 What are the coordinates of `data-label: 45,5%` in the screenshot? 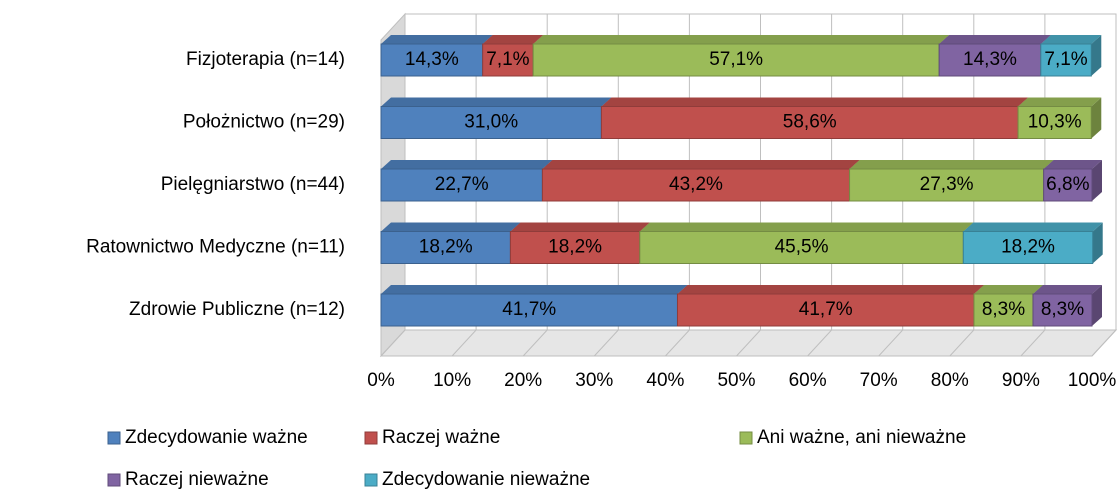 It's located at (802, 247).